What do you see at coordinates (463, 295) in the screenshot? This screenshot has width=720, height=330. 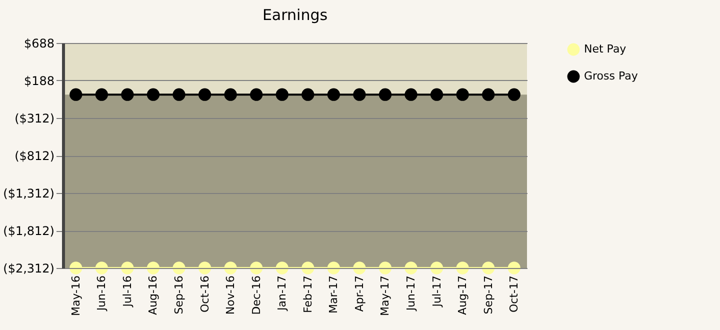 I see `x-tick-label: Aug-17` at bounding box center [463, 295].